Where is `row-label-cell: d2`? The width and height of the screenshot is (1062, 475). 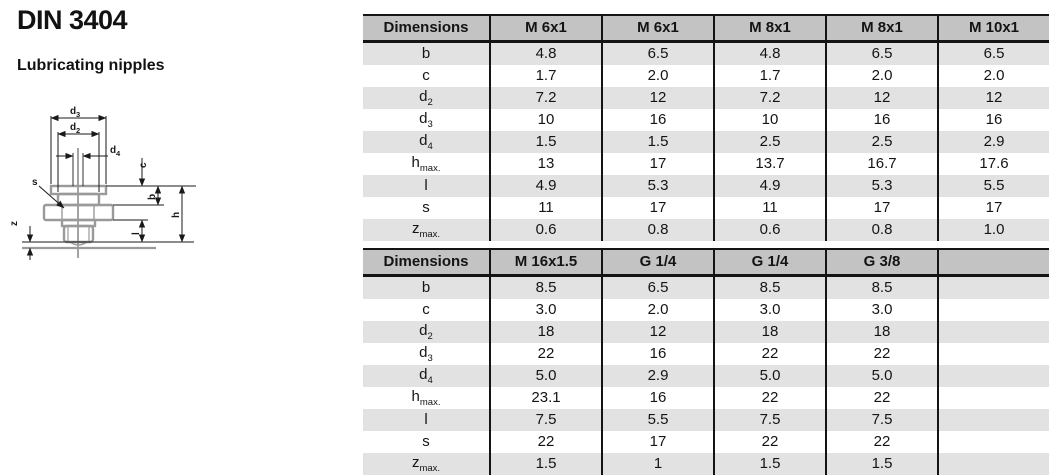 row-label-cell: d2 is located at coordinates (426, 332).